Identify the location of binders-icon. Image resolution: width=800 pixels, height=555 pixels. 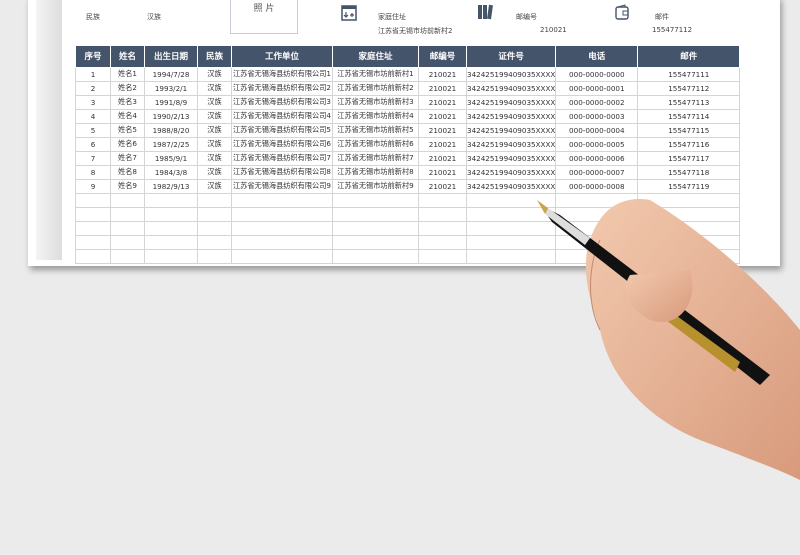
(485, 12).